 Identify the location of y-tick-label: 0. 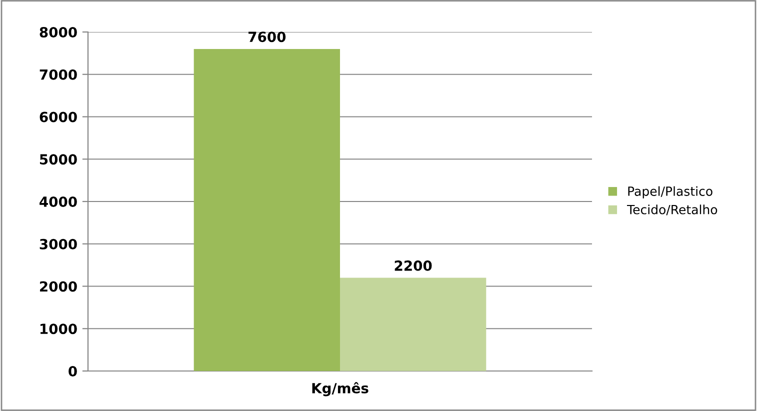
(72, 371).